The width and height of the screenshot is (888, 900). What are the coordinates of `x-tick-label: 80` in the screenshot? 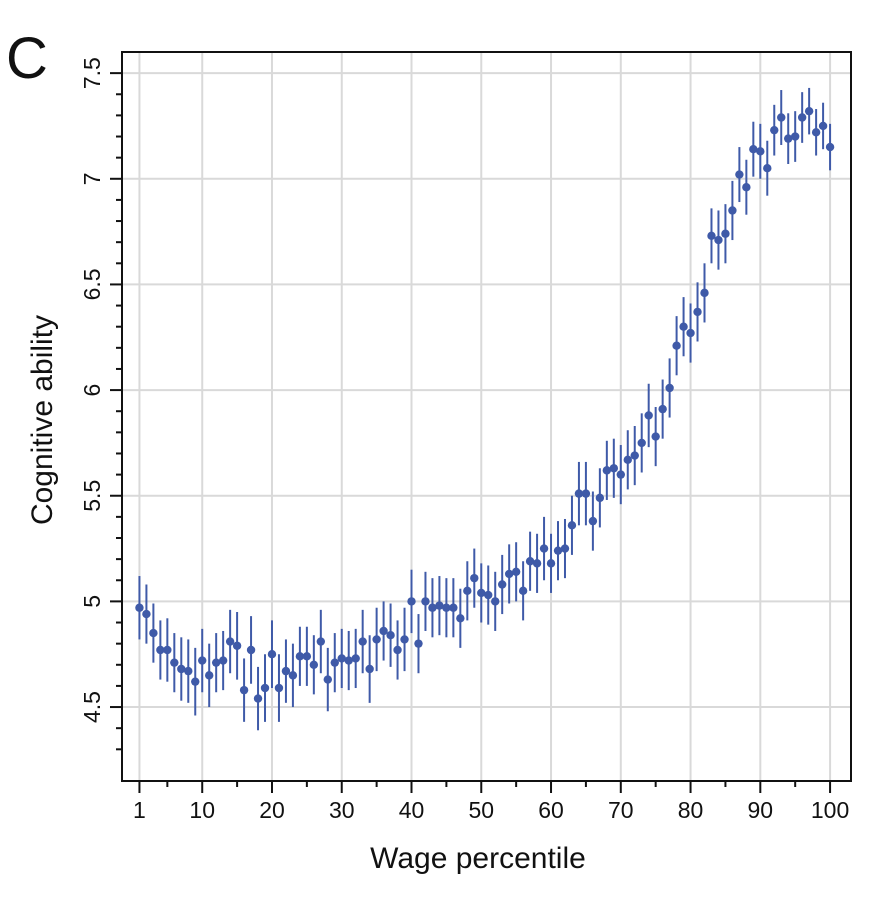 It's located at (691, 810).